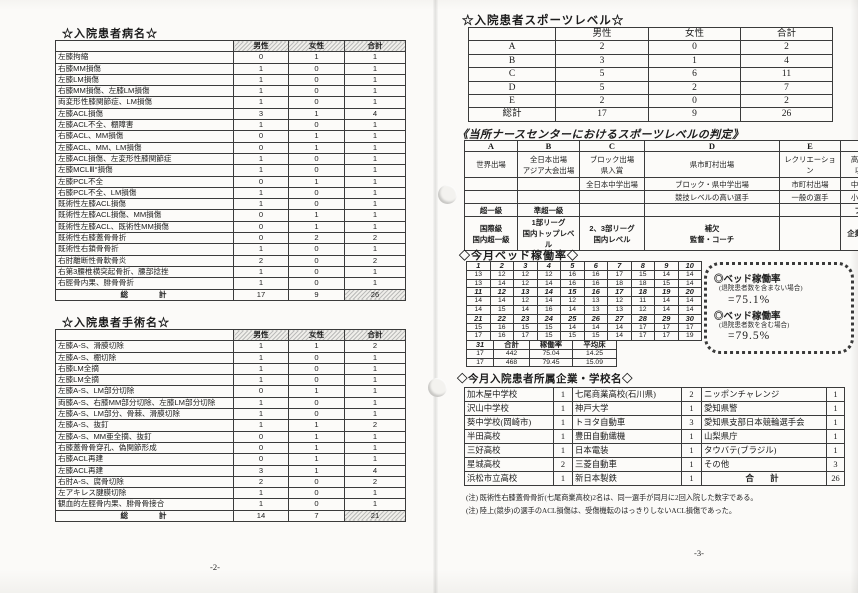 Image resolution: width=858 pixels, height=593 pixels. Describe the element at coordinates (144, 516) in the screenshot. I see `total-label: 総 計` at that location.